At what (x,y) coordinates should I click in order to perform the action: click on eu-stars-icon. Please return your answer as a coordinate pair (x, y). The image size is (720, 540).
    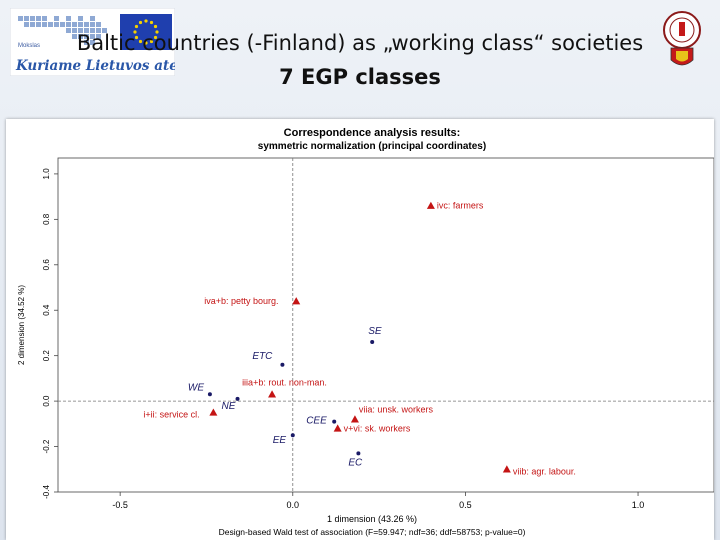
    Looking at the image, I should click on (146, 32).